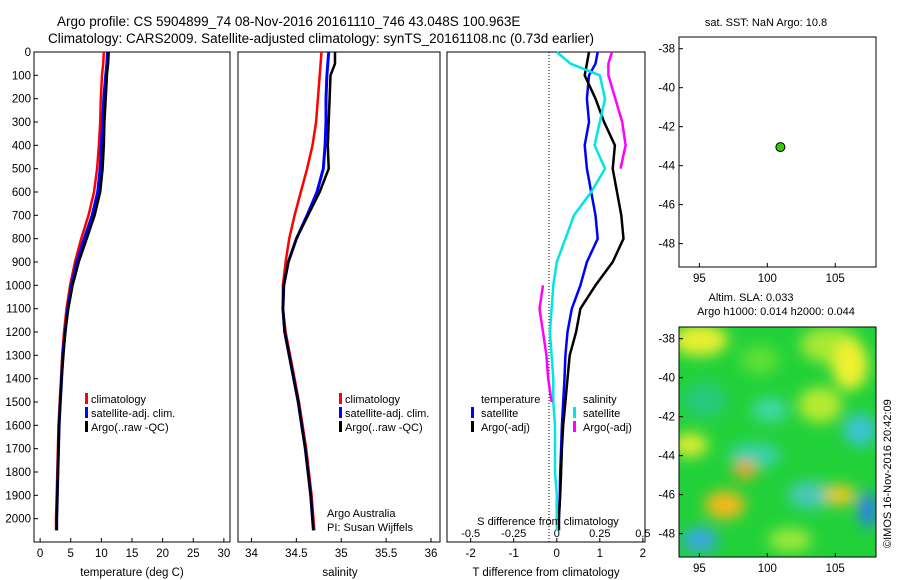  Describe the element at coordinates (101, 554) in the screenshot. I see `x-tick-label: 10` at that location.